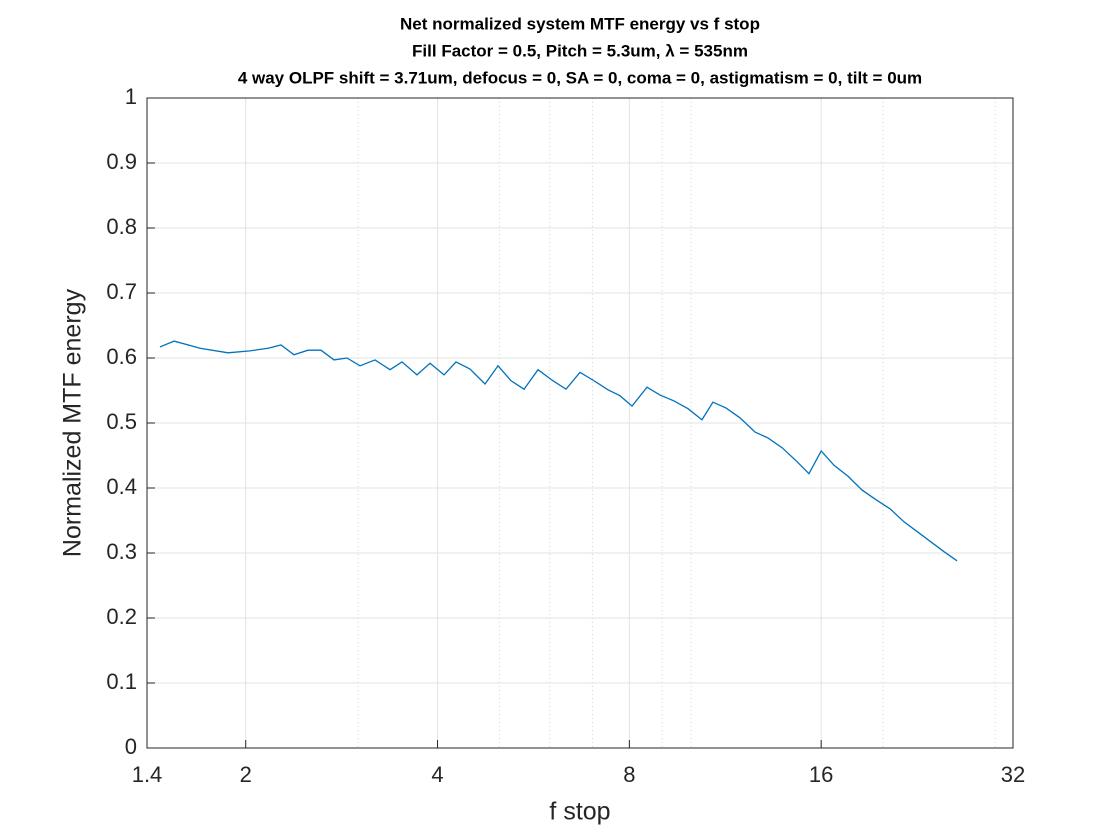 Image resolution: width=1120 pixels, height=840 pixels. Describe the element at coordinates (73, 422) in the screenshot. I see `y-axis-label: Normalized MTF energy` at that location.